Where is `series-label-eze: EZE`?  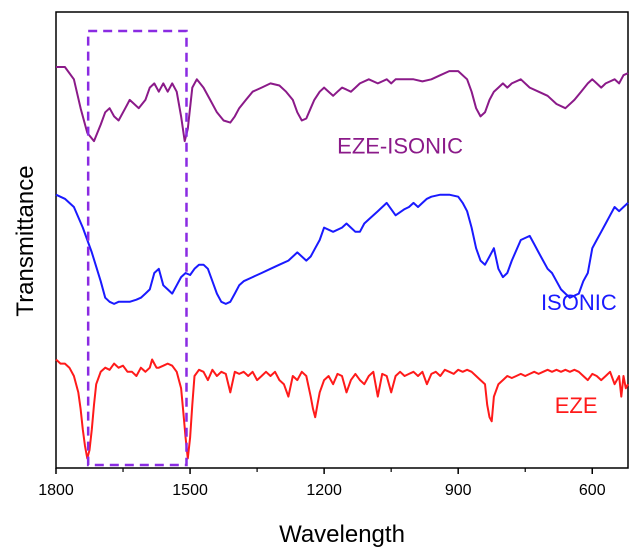 series-label-eze: EZE is located at coordinates (576, 405).